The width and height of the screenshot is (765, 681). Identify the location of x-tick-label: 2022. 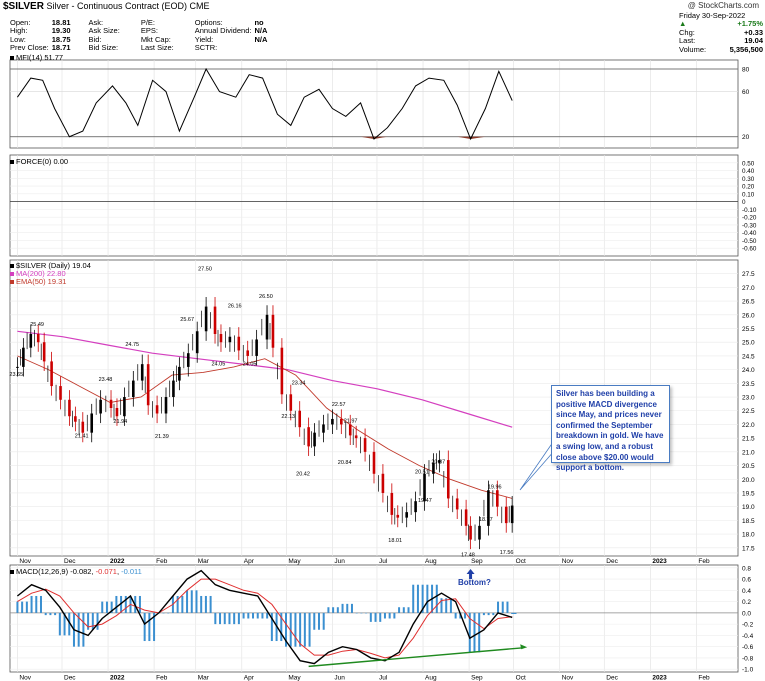
(117, 678).